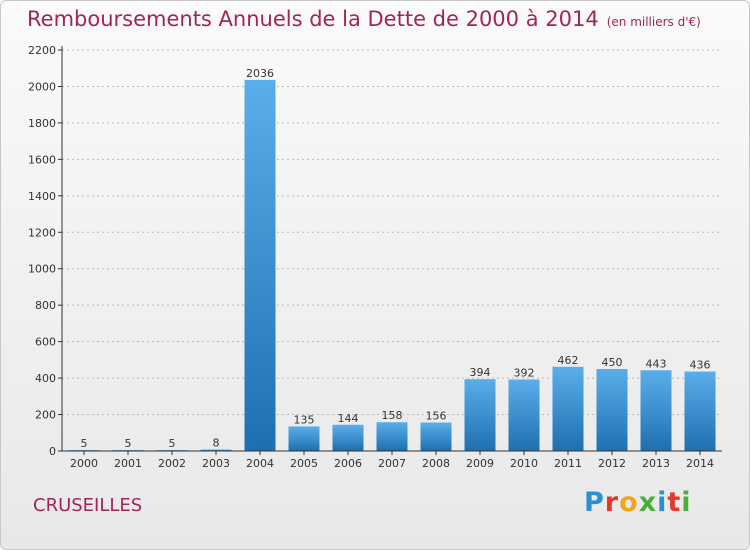  What do you see at coordinates (260, 73) in the screenshot?
I see `data-label: 2036` at bounding box center [260, 73].